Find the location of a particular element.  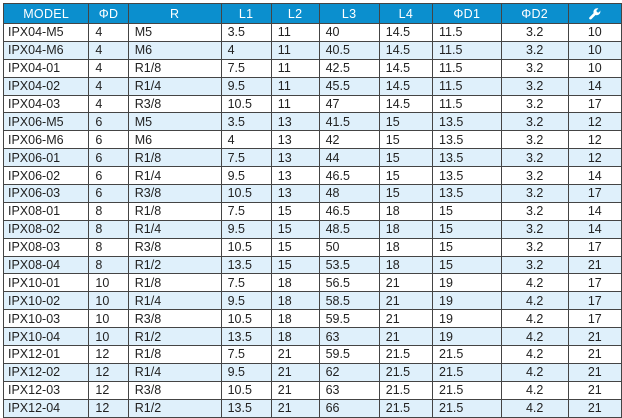

table-row: IPX10-01 10 R1/8 7.5 18 56.5 21 19 4.2 17 is located at coordinates (312, 283).